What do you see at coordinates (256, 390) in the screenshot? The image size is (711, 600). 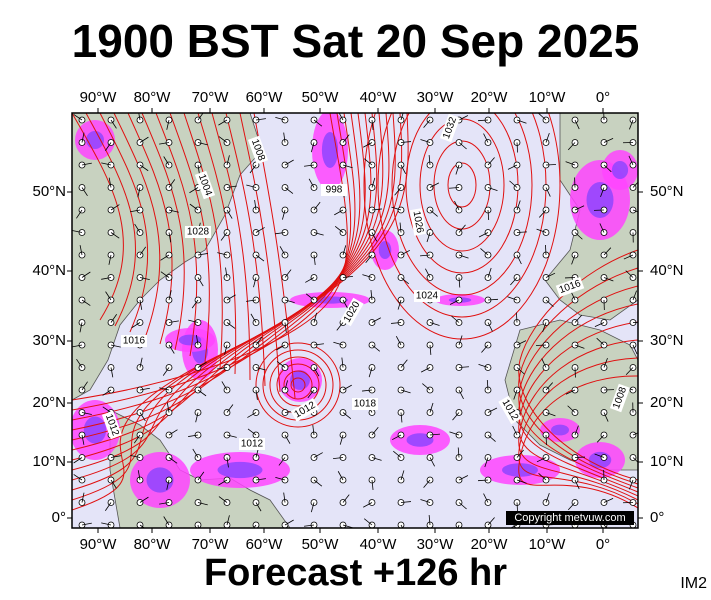 I see `station` at bounding box center [256, 390].